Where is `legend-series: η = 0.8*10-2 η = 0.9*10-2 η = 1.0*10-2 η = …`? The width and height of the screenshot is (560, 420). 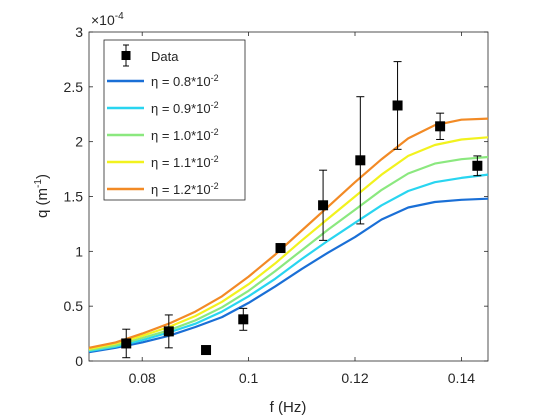 legend-series: η = 0.8*10-2 η = 0.9*10-2 η = 1.0*10-2 η = … is located at coordinates (163, 135).